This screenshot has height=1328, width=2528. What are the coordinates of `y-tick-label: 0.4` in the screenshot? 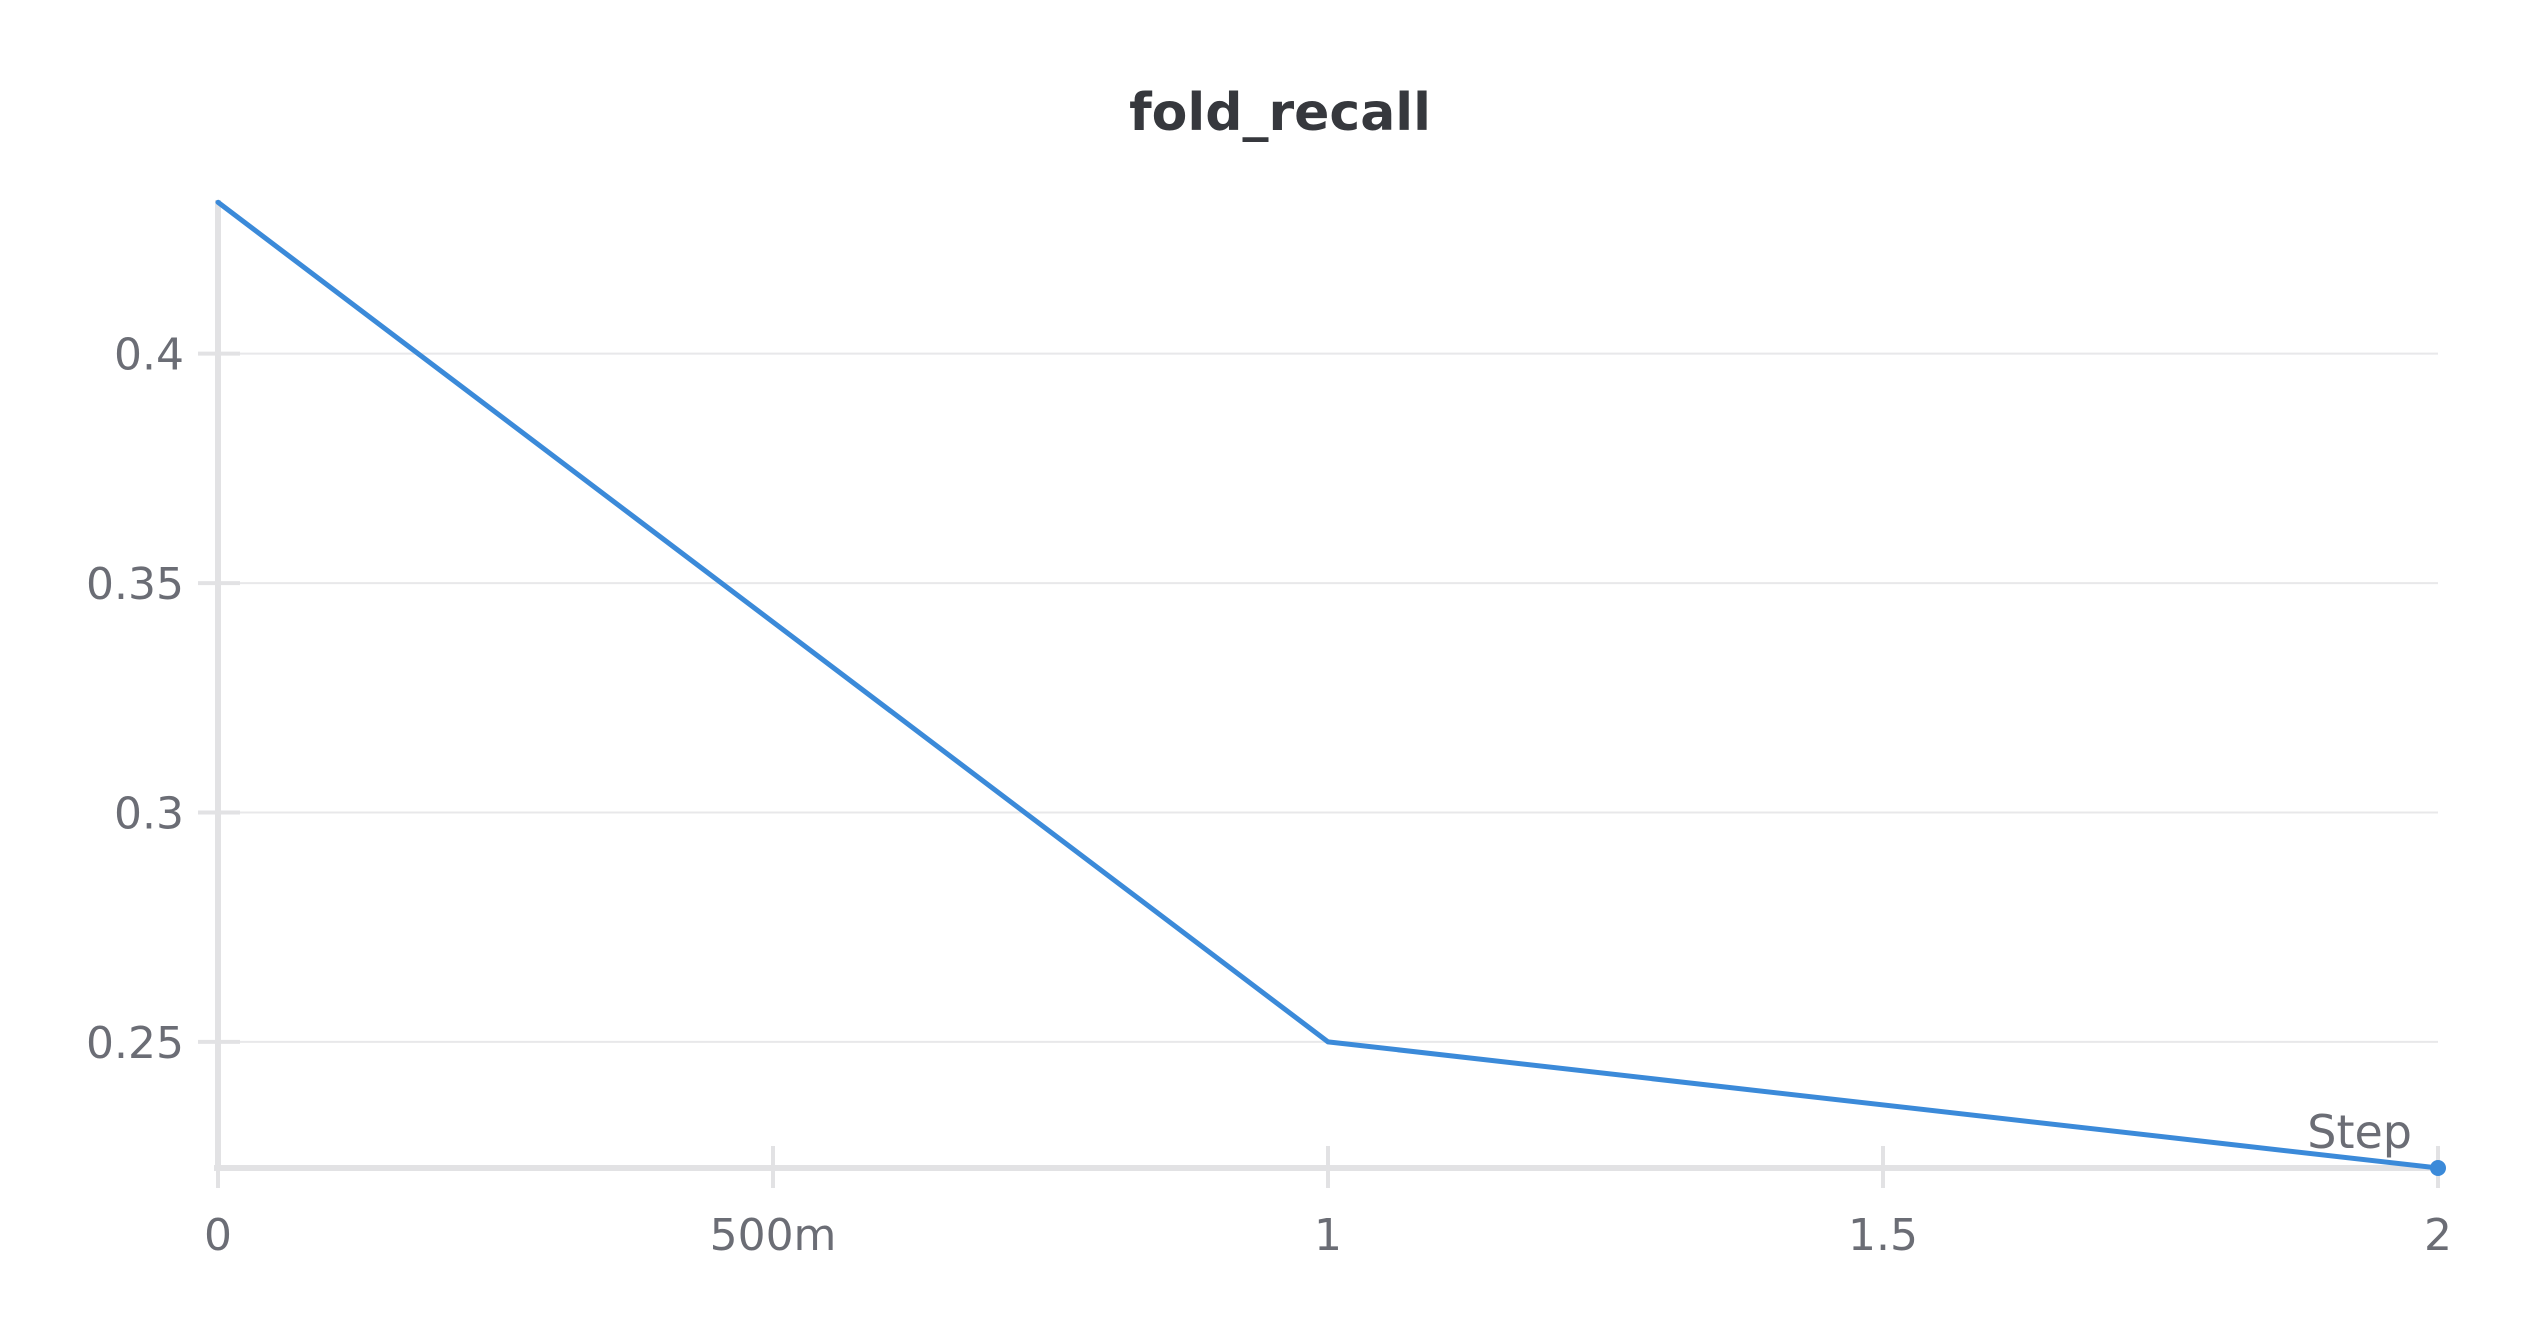 It's located at (149, 355).